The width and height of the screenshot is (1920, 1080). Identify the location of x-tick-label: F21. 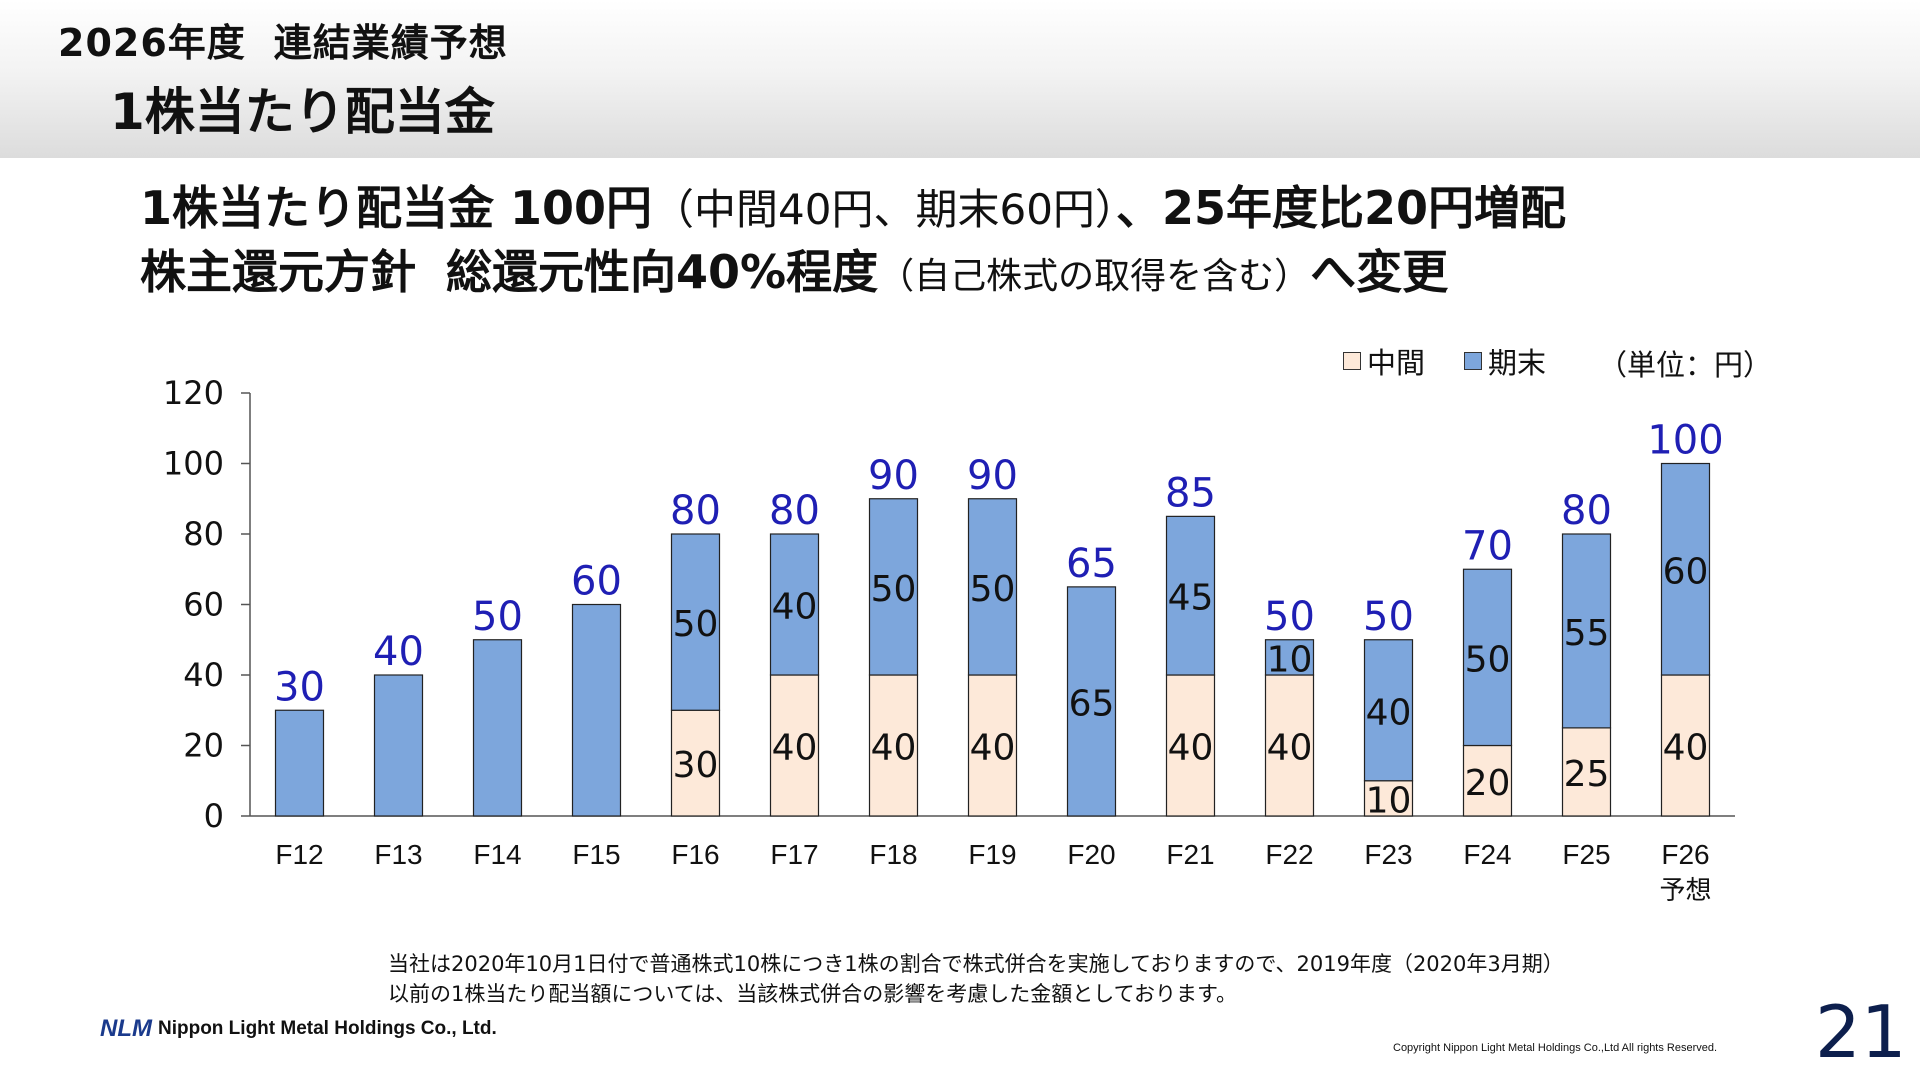
(1190, 854).